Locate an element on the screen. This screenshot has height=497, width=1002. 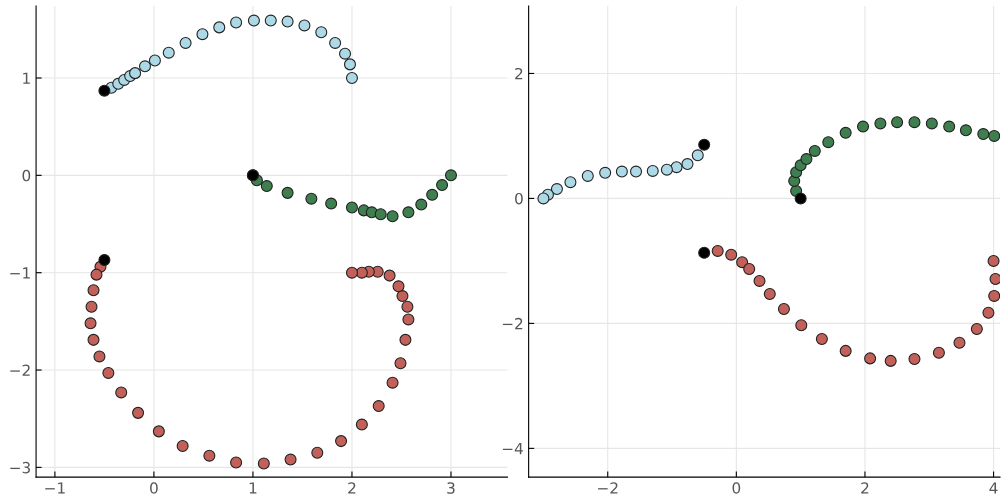
x-tick-label: −2 is located at coordinates (608, 488).